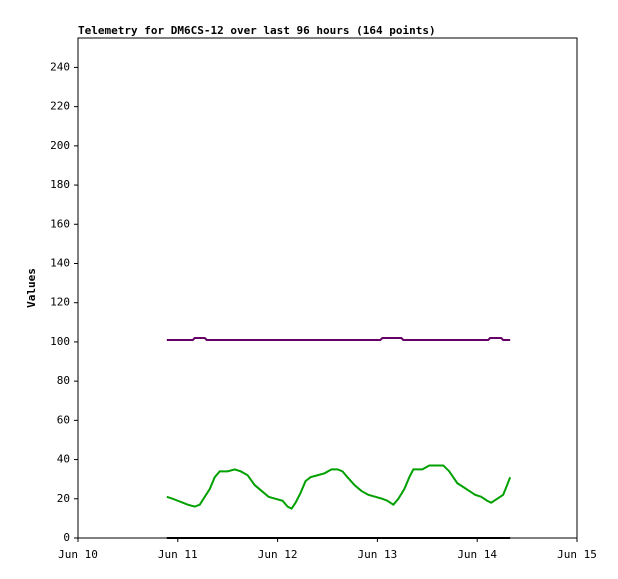  I want to click on y-axis-label: Values, so click(31, 288).